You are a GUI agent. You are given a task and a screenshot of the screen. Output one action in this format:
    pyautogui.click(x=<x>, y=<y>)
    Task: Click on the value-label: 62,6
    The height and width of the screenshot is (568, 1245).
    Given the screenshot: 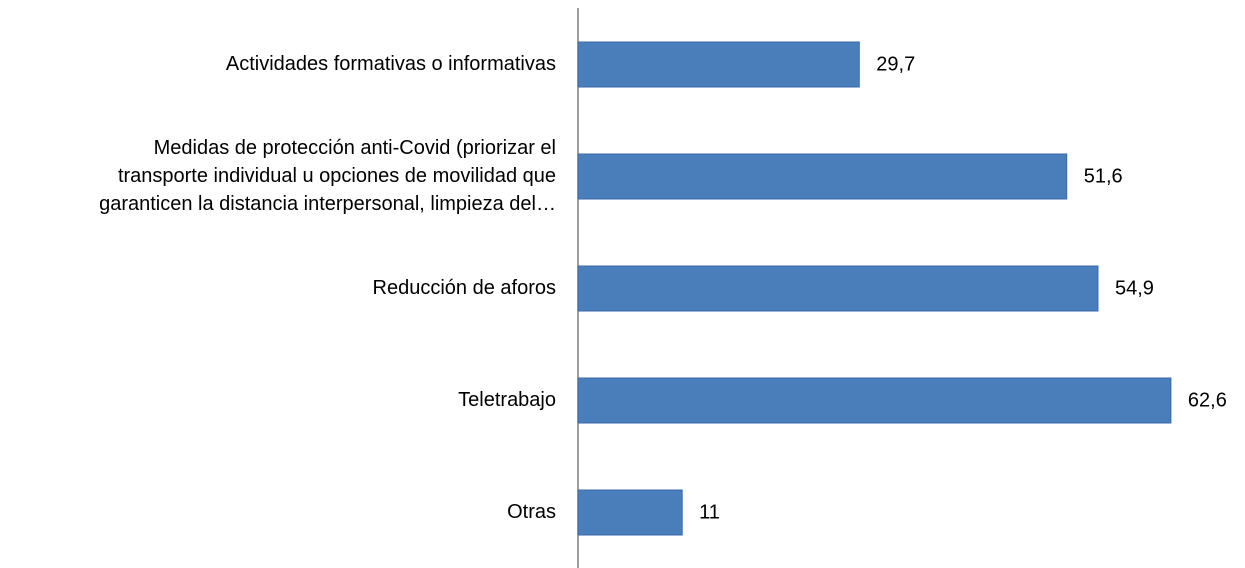 What is the action you would take?
    pyautogui.click(x=1207, y=400)
    